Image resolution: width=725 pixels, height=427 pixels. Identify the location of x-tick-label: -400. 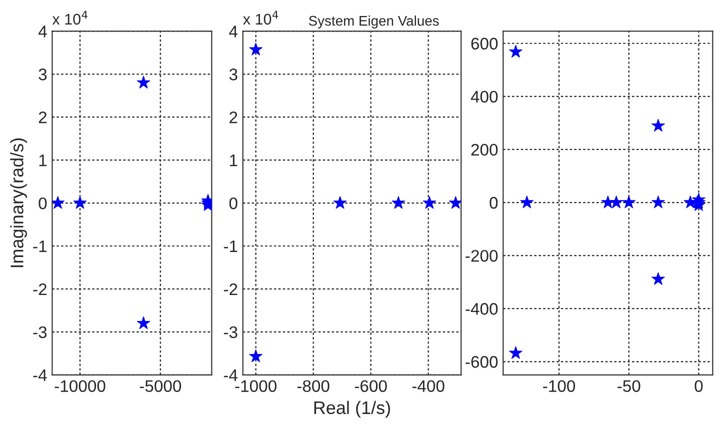
(428, 386).